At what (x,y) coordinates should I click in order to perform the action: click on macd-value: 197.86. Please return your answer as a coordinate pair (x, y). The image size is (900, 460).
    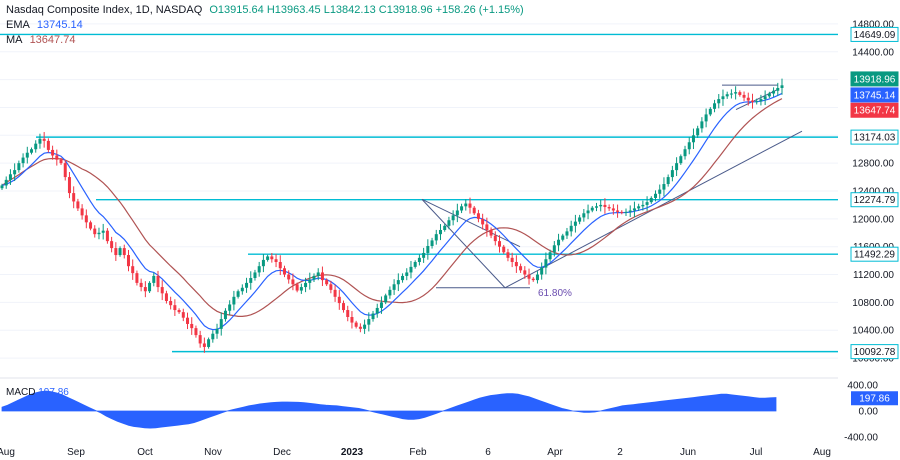
    Looking at the image, I should click on (53, 392).